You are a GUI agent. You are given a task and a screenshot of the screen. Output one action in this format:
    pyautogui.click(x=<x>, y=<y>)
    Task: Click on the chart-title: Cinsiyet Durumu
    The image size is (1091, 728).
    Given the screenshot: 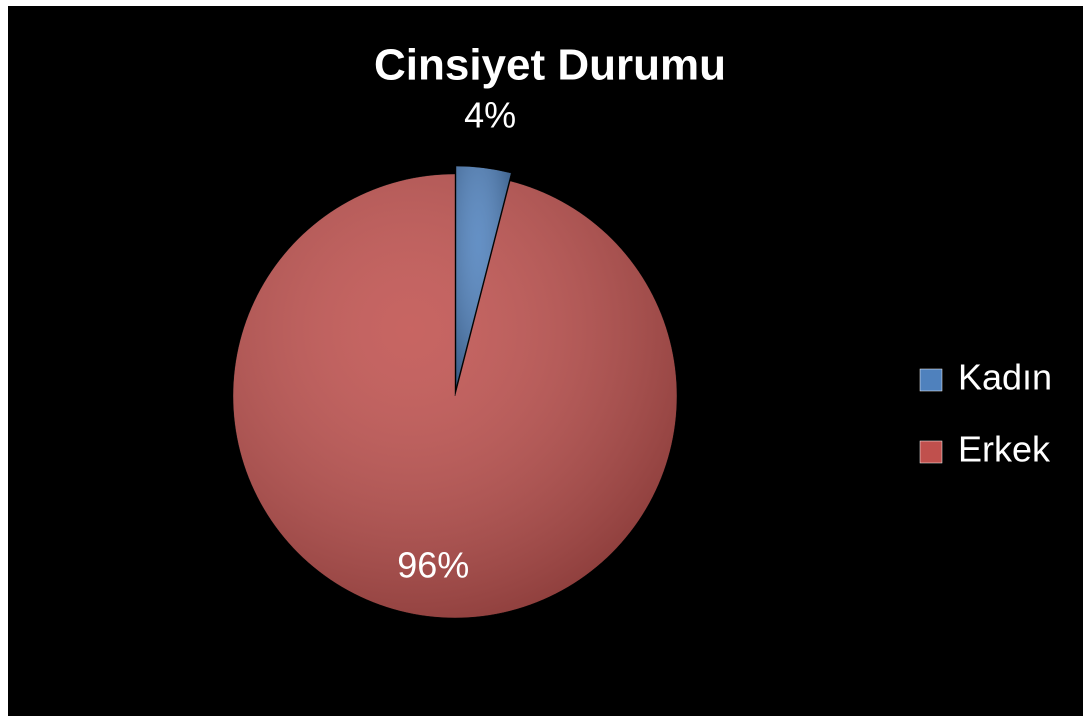 What is the action you would take?
    pyautogui.click(x=550, y=65)
    